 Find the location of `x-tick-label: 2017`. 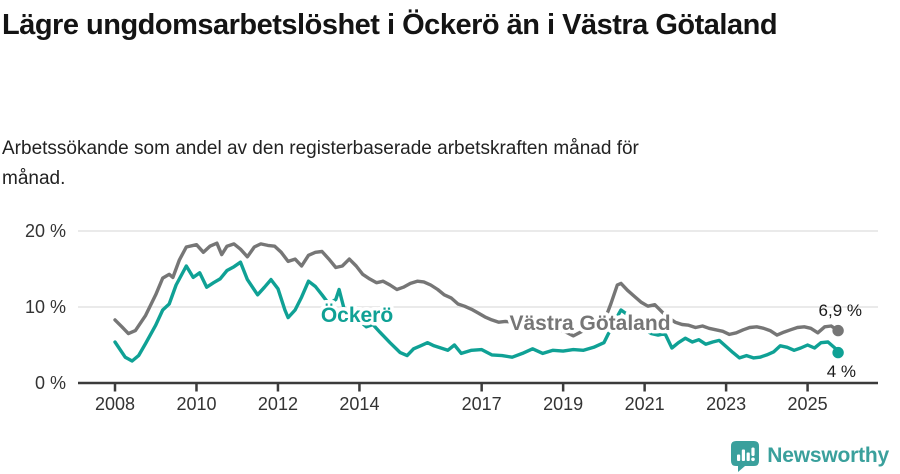

x-tick-label: 2017 is located at coordinates (482, 404).